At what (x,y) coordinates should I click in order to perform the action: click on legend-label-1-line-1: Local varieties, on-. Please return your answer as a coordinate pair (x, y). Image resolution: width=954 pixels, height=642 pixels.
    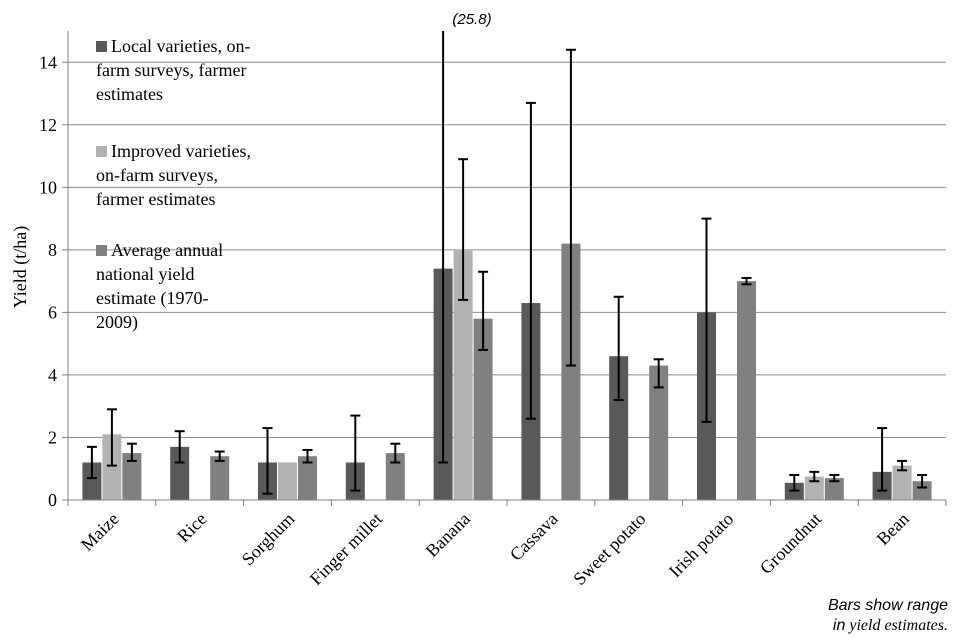
    Looking at the image, I should click on (180, 46).